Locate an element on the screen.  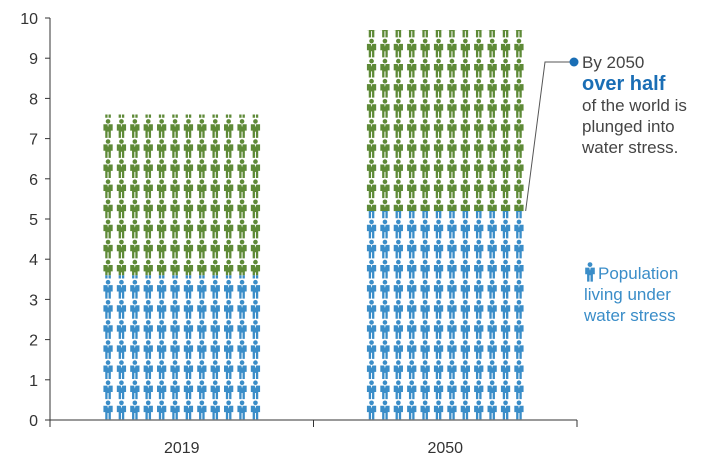
y-tick-label: 6 is located at coordinates (33, 180).